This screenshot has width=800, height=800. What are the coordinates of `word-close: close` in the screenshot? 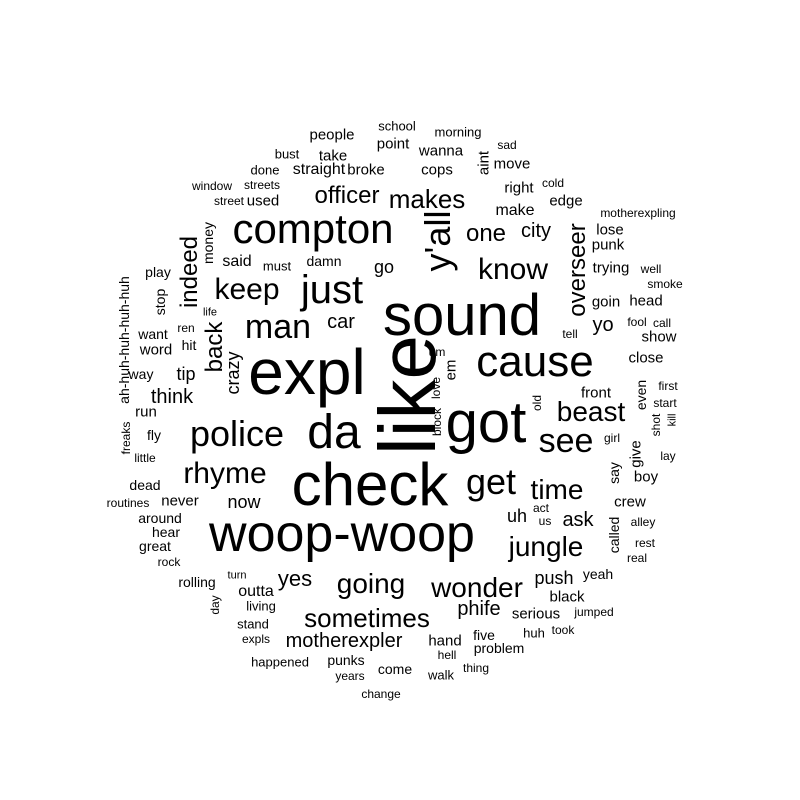 It's located at (646, 358).